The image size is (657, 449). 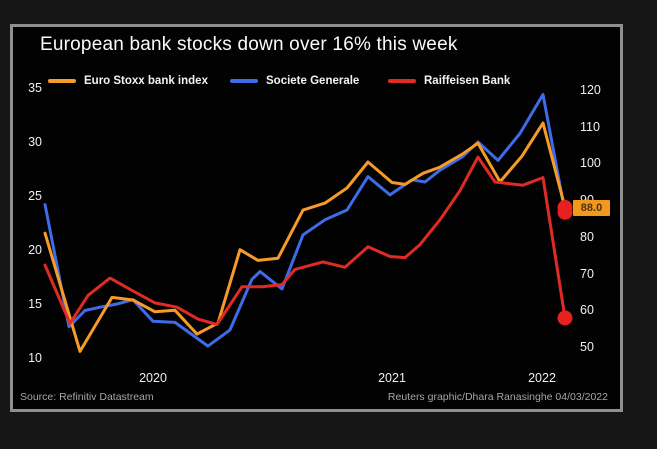 What do you see at coordinates (587, 347) in the screenshot?
I see `y-tick-right-50: 50` at bounding box center [587, 347].